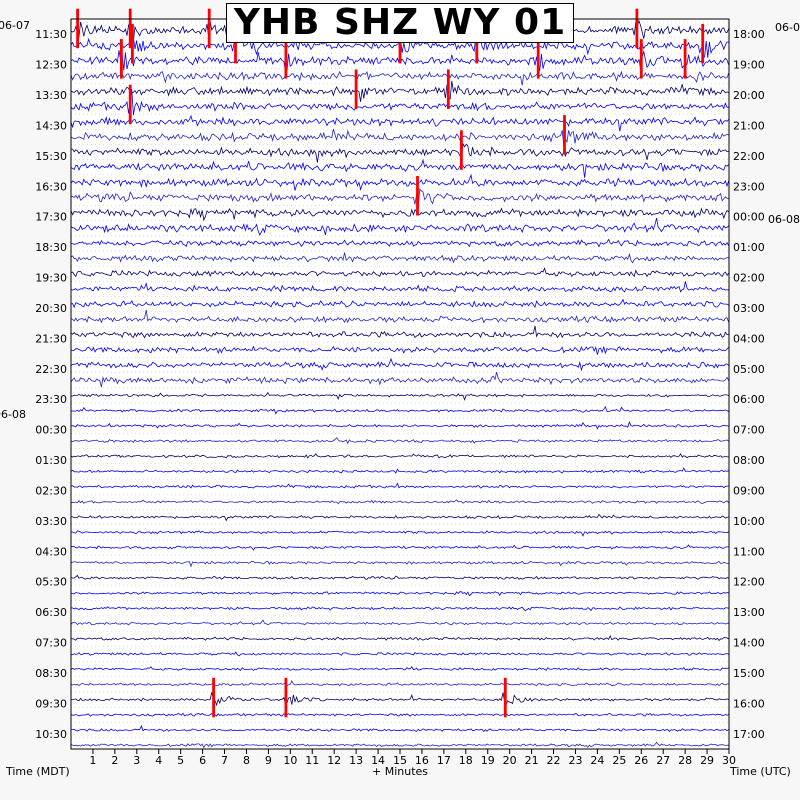 The width and height of the screenshot is (800, 800). Describe the element at coordinates (510, 760) in the screenshot. I see `x-tick-label: 20` at that location.